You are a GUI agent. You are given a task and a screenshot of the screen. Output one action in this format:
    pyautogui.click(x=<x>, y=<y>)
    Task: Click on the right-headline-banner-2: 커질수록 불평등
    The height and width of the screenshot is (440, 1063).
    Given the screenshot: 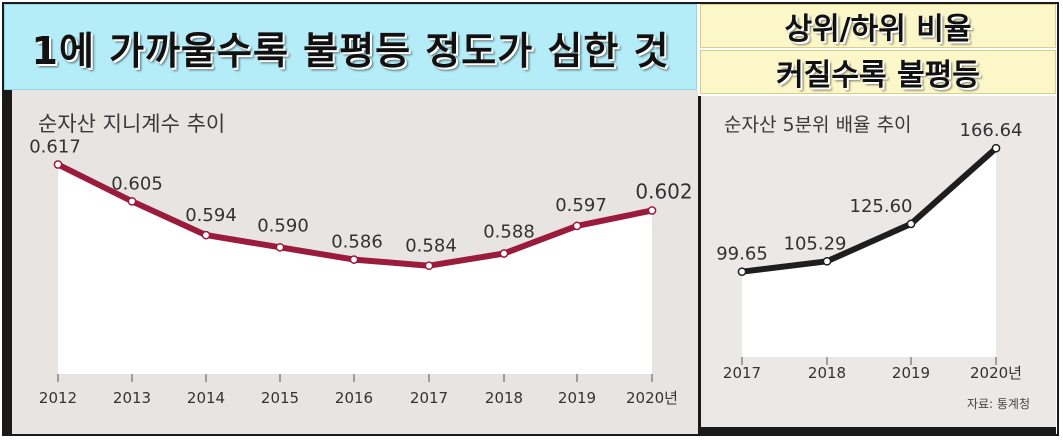 What is the action you would take?
    pyautogui.click(x=878, y=72)
    